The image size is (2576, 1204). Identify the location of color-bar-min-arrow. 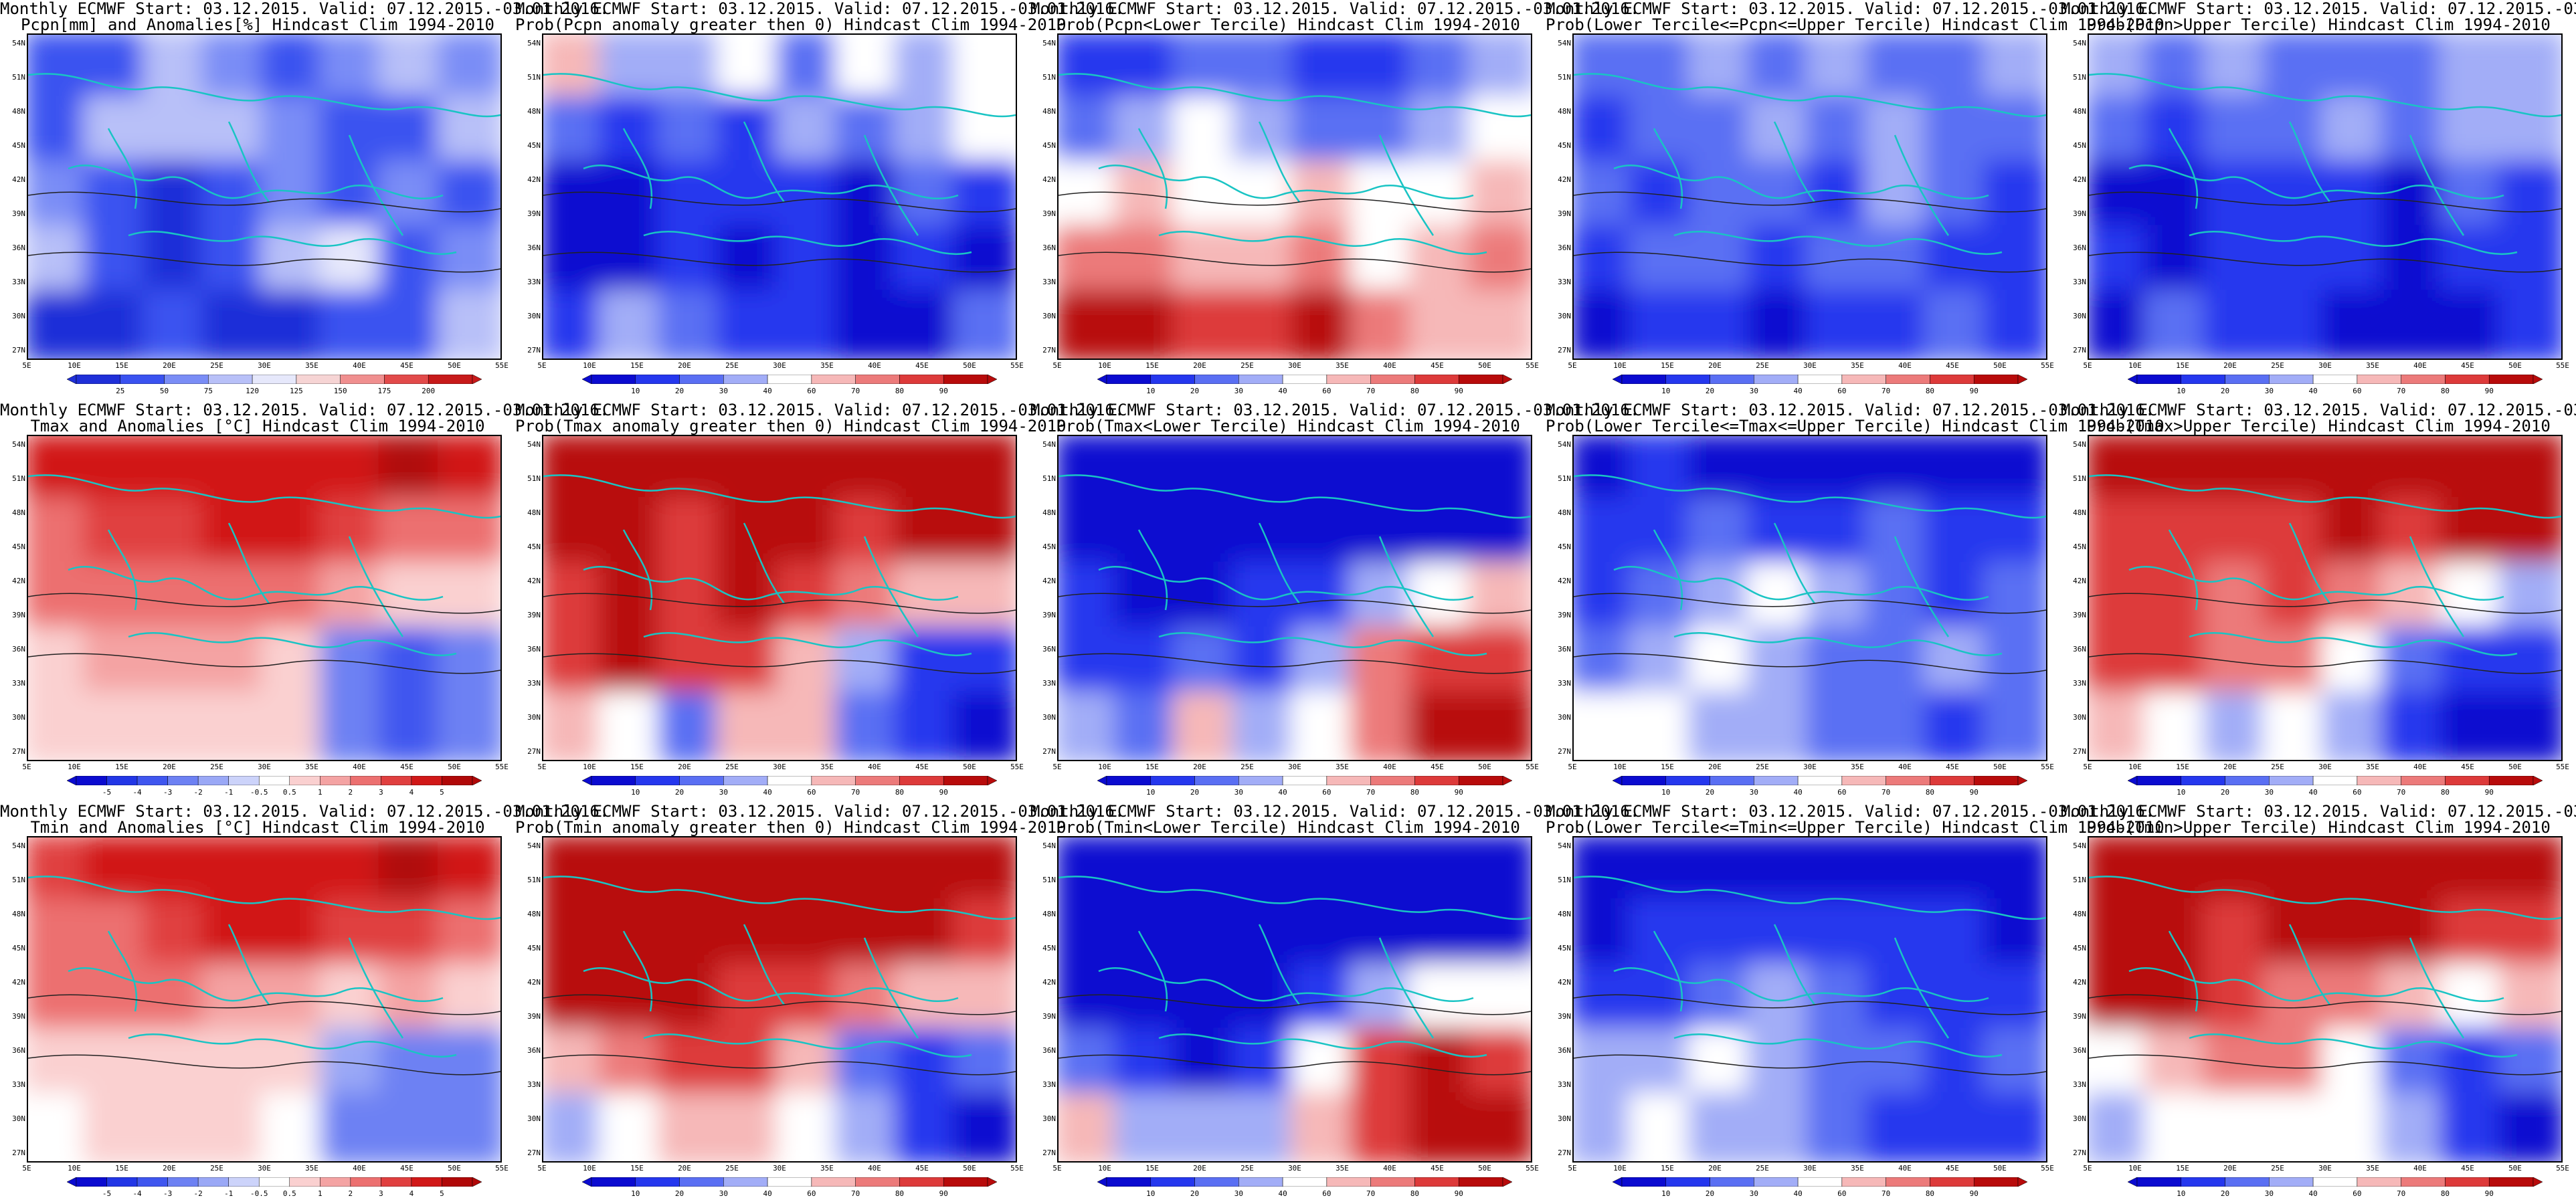
(587, 1182).